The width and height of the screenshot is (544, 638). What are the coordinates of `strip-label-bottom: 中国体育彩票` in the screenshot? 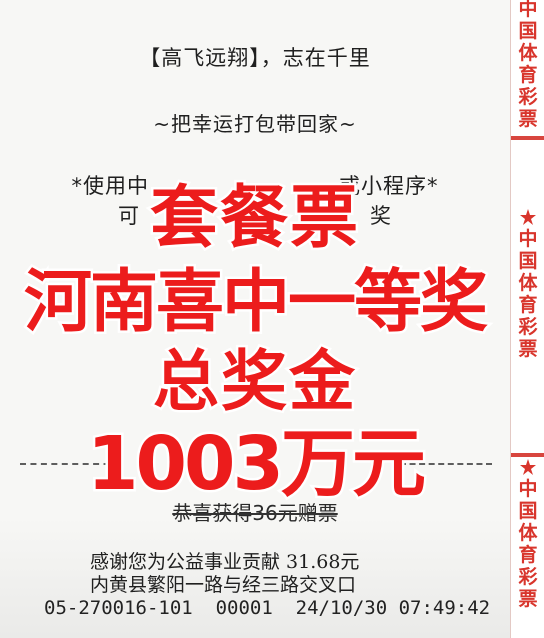 It's located at (528, 544).